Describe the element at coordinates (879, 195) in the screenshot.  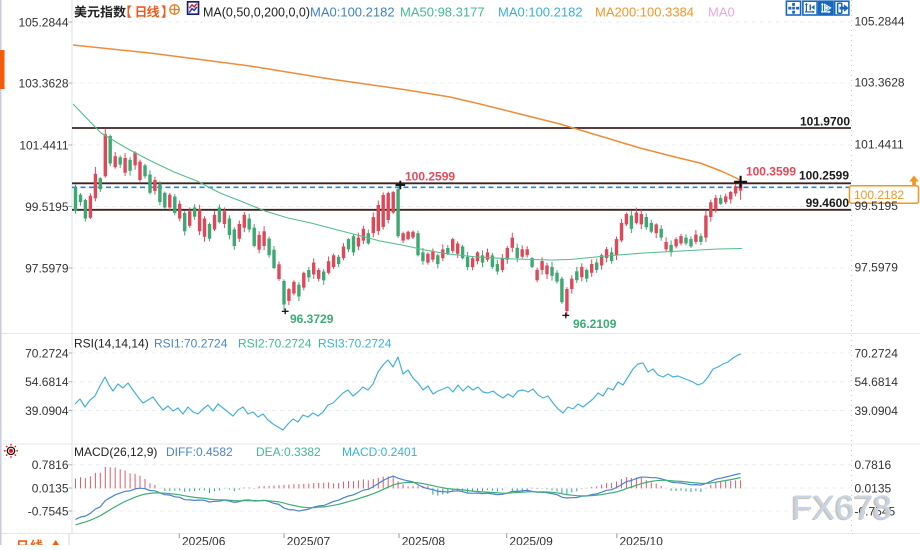
I see `svg-text: 100.2182` at that location.